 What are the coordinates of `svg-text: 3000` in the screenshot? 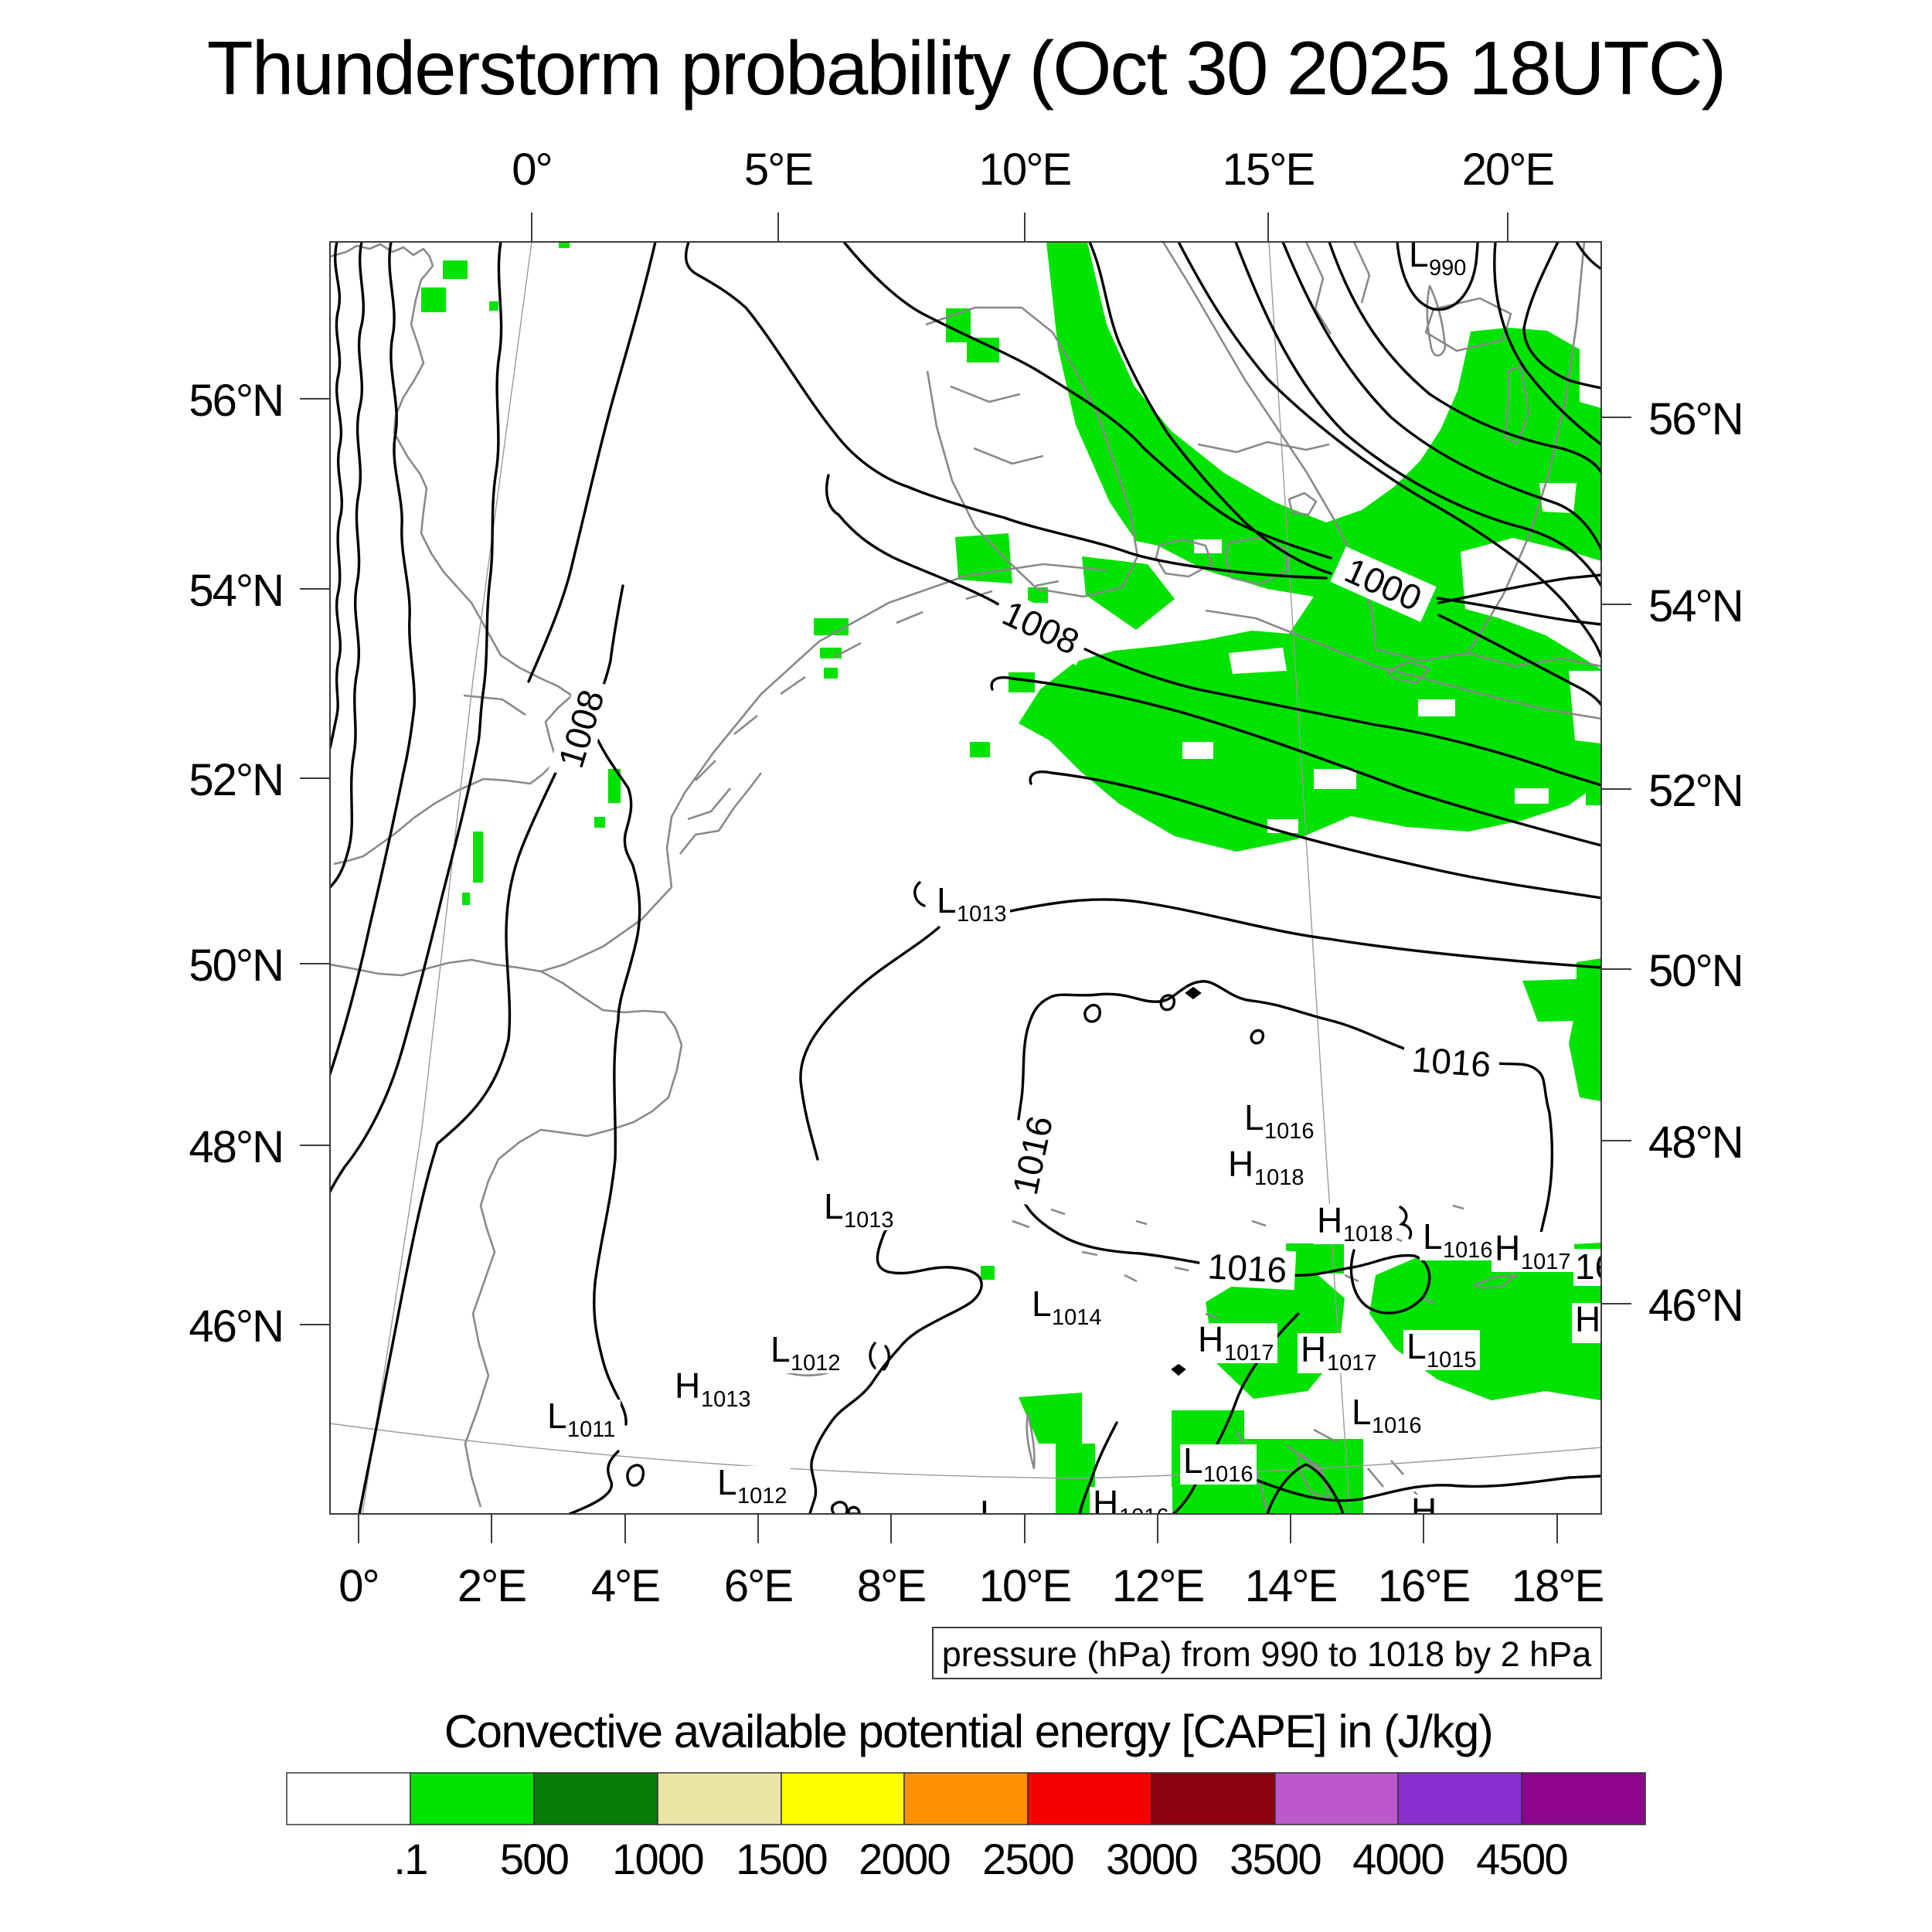 It's located at (1151, 1859).